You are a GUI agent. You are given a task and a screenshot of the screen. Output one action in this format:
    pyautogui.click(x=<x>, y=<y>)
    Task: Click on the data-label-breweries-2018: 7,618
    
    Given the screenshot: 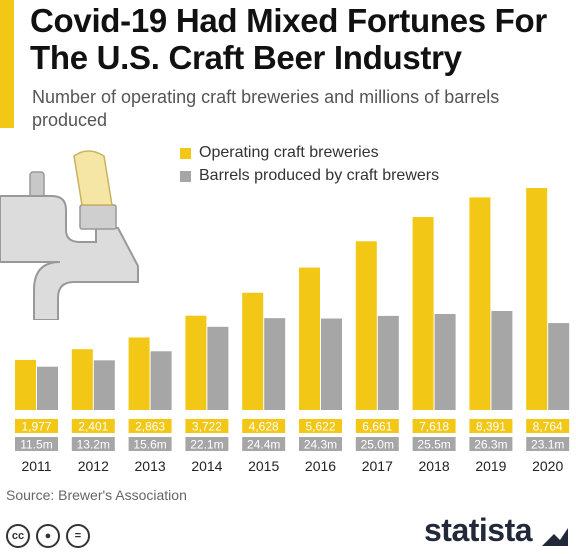 What is the action you would take?
    pyautogui.click(x=434, y=427)
    